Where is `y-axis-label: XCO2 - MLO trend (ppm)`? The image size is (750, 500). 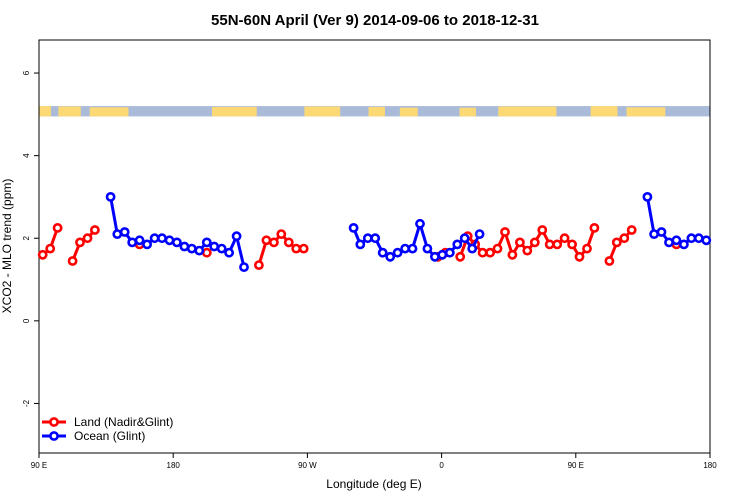
y-axis-label: XCO2 - MLO trend (ppm) is located at coordinates (7, 246).